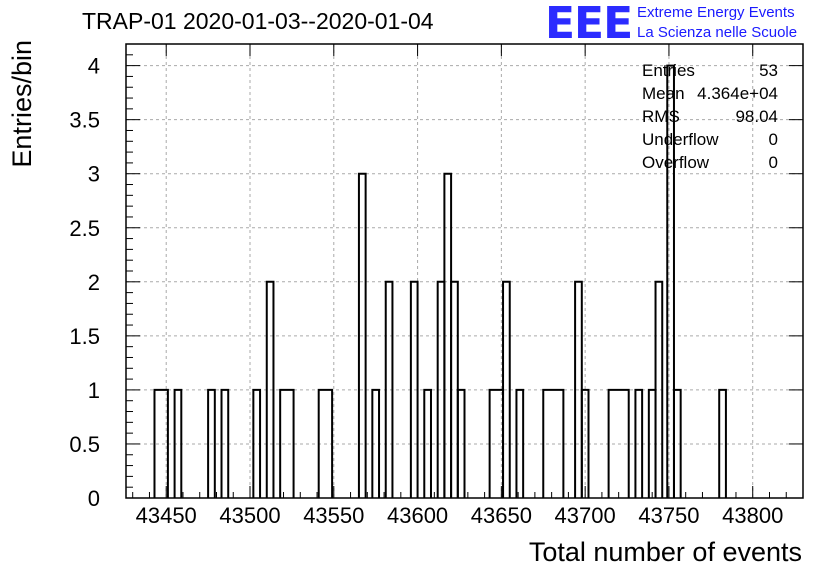  Describe the element at coordinates (768, 70) in the screenshot. I see `stats-value: 53` at that location.